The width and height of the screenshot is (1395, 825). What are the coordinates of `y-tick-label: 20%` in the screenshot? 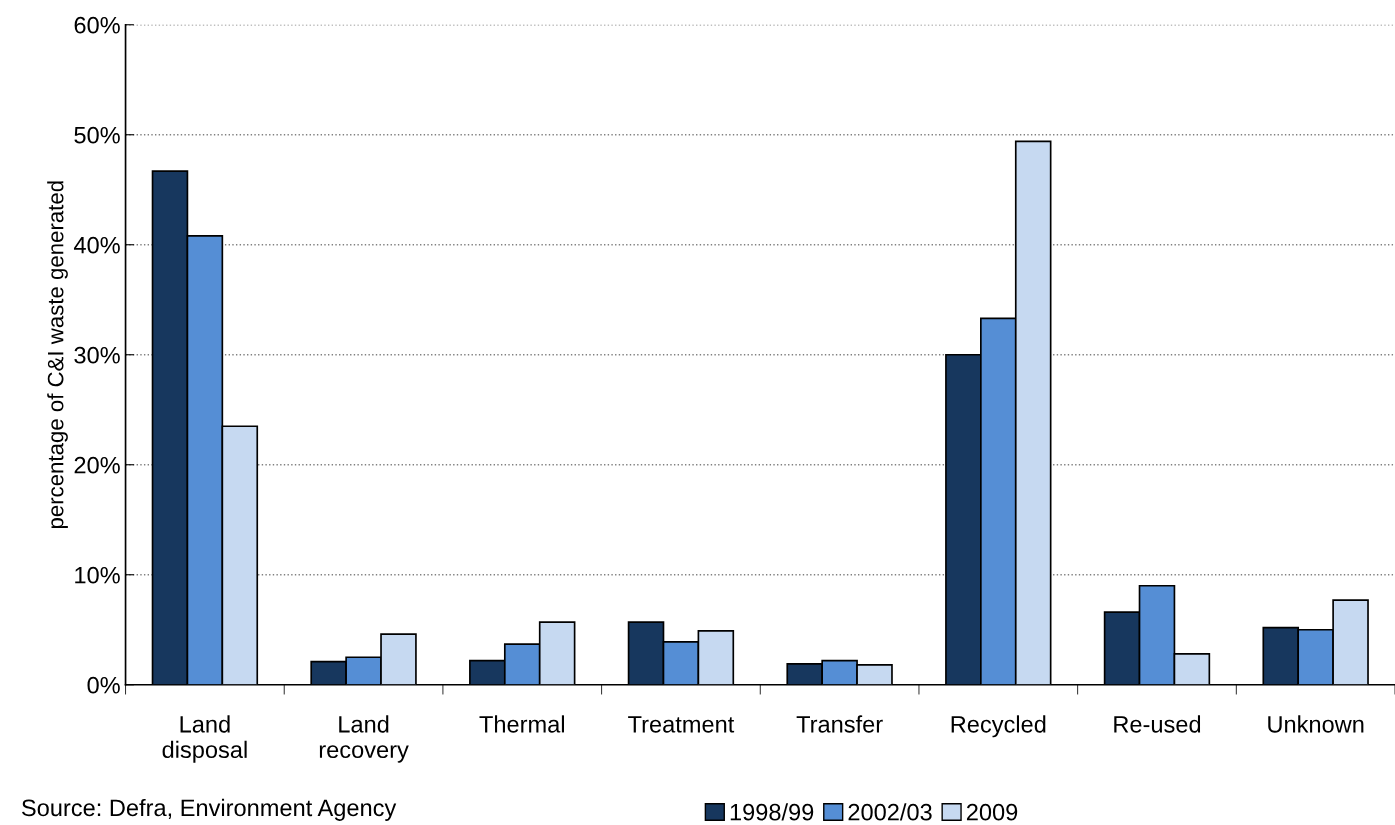 It's located at (97, 465).